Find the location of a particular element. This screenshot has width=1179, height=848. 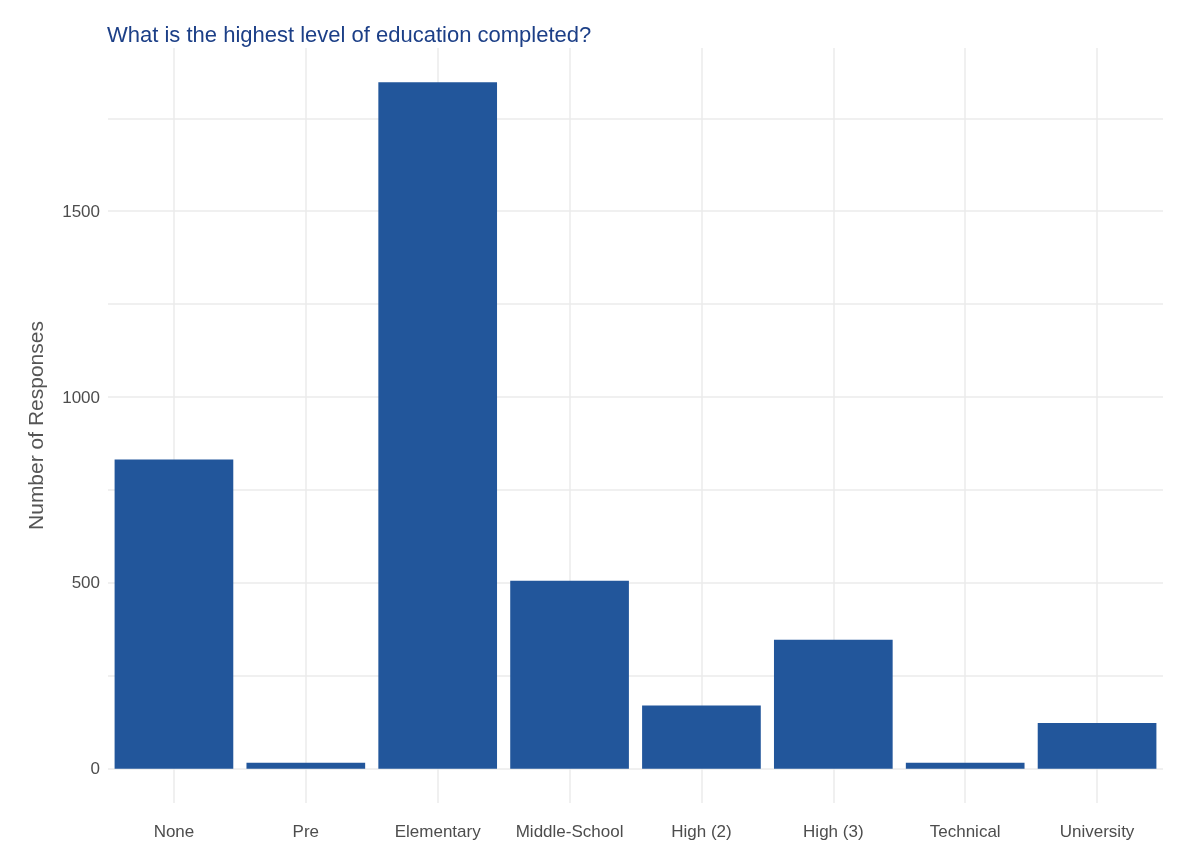

y-tick-label: 1000 is located at coordinates (81, 397).